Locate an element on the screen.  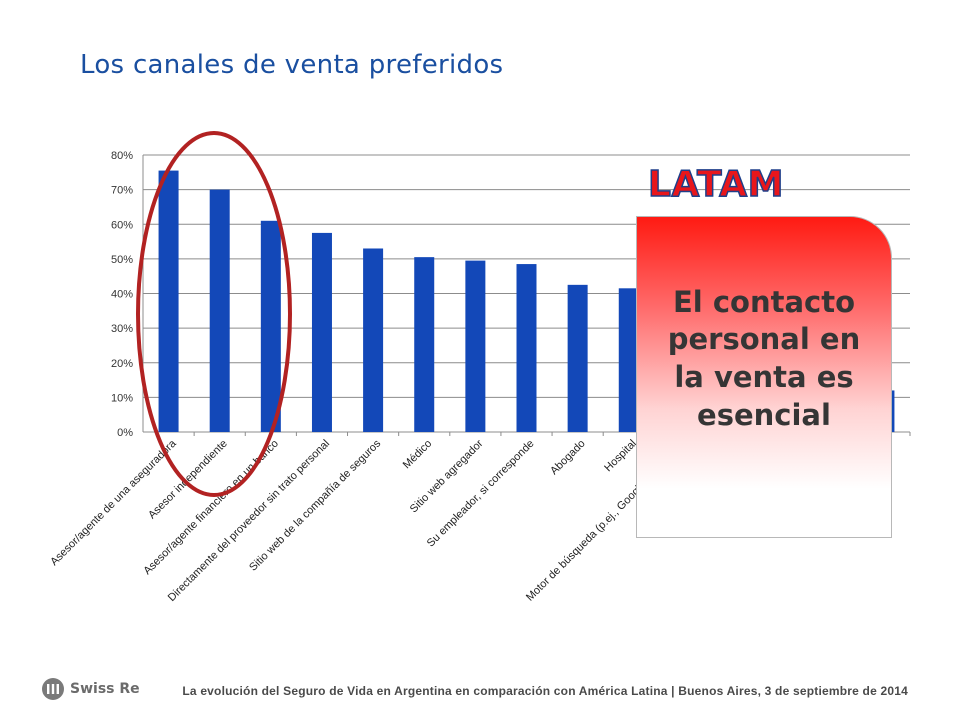
x-tick-label: Su empleador, si corresponde is located at coordinates (481, 494).